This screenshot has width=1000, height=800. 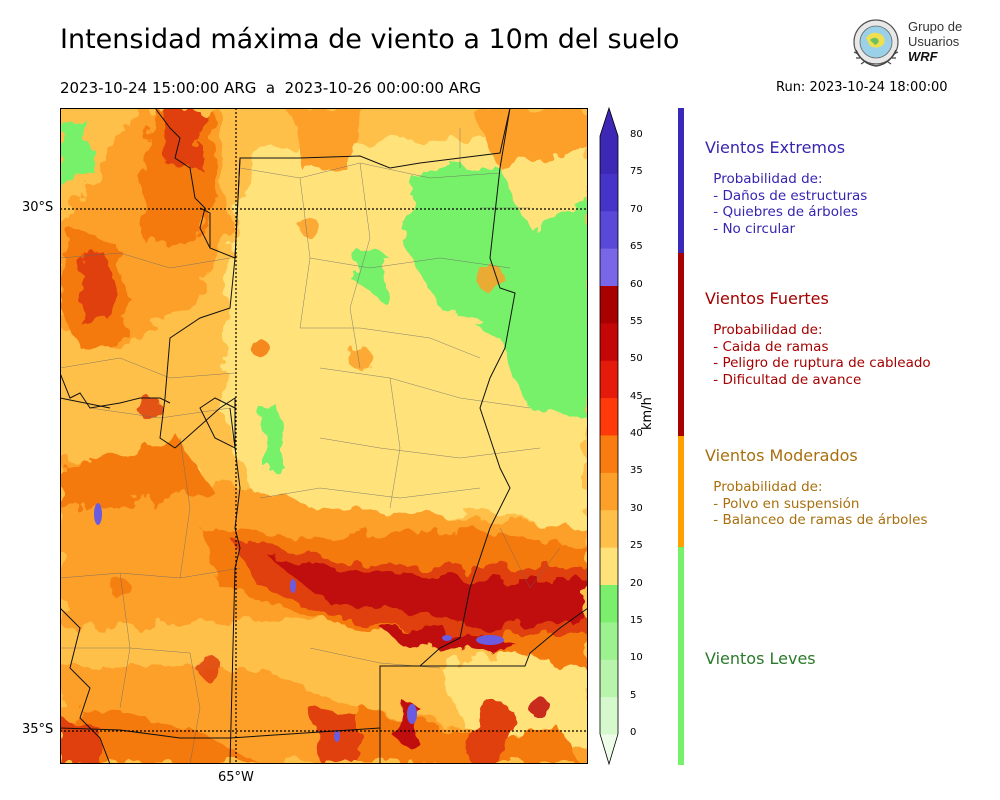 What do you see at coordinates (636, 471) in the screenshot?
I see `colorbar-tick-label: 35` at bounding box center [636, 471].